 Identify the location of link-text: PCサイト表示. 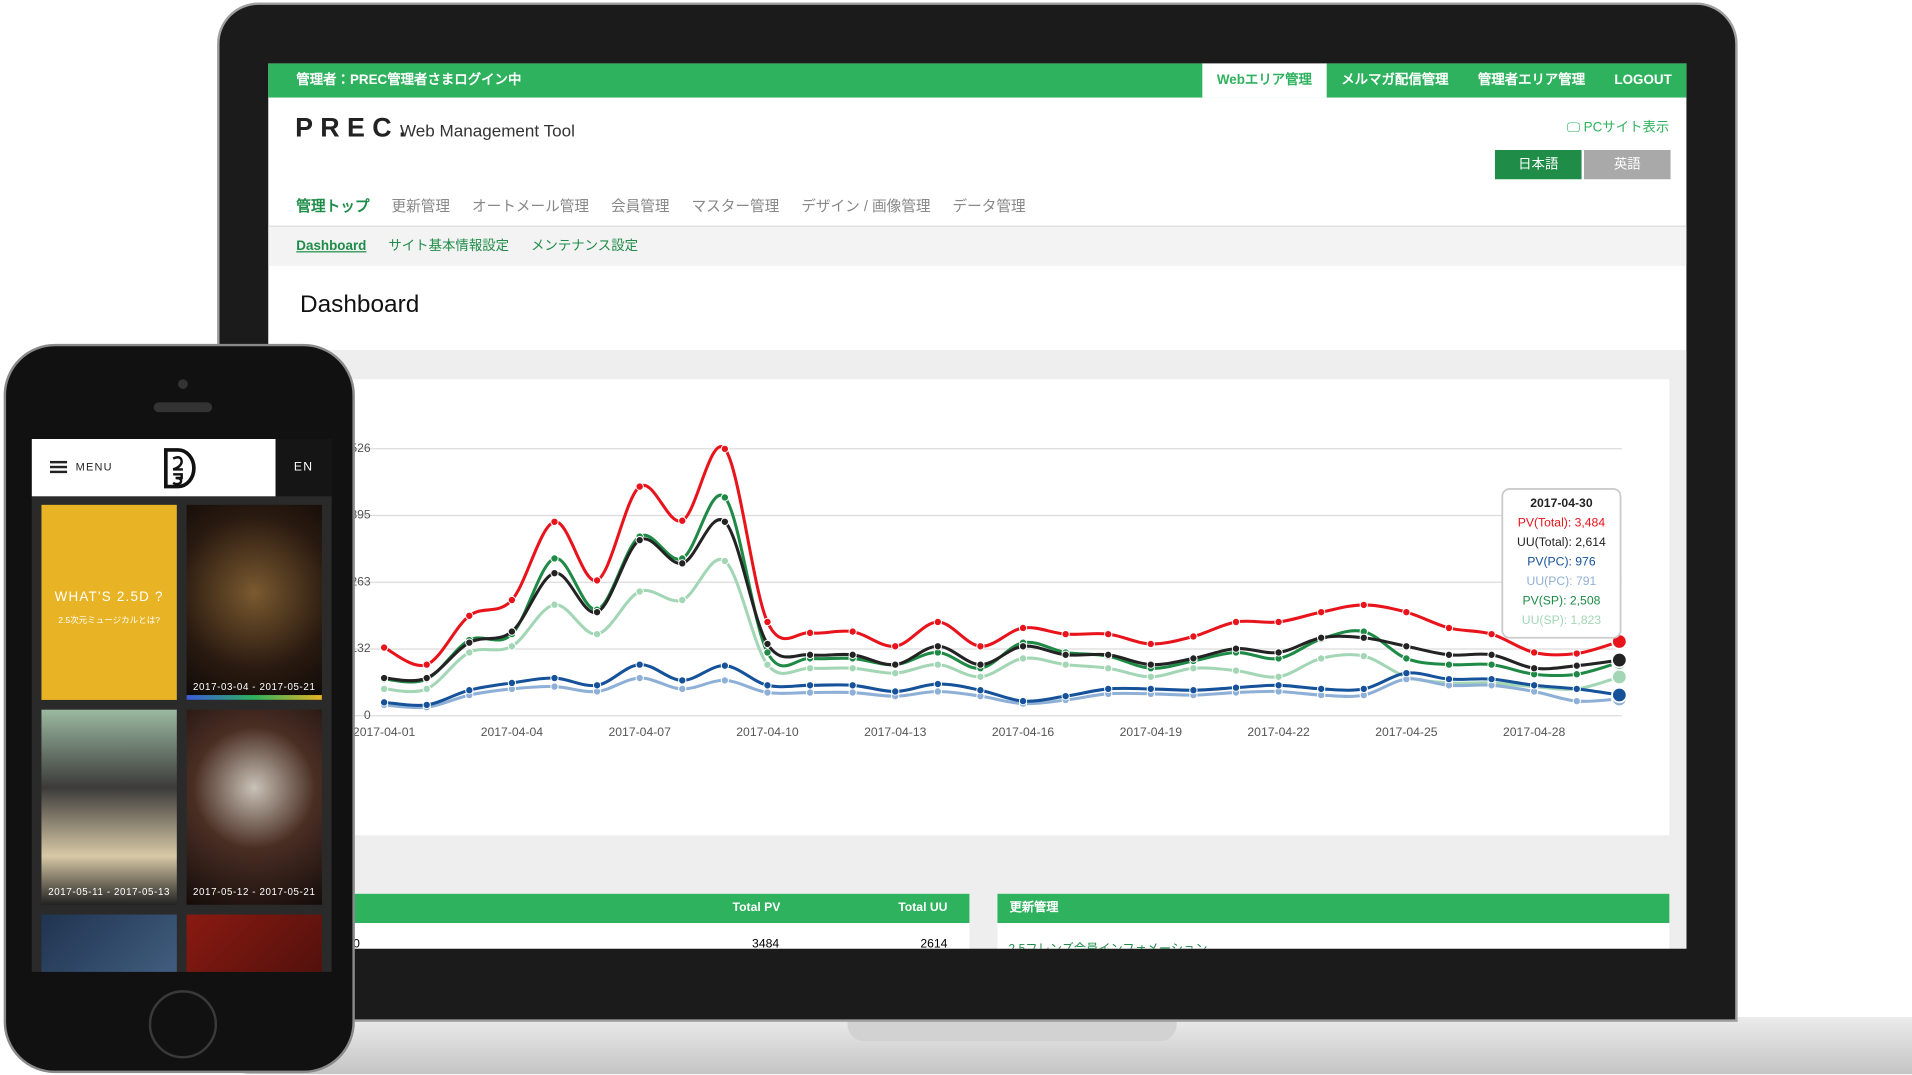
(1626, 128).